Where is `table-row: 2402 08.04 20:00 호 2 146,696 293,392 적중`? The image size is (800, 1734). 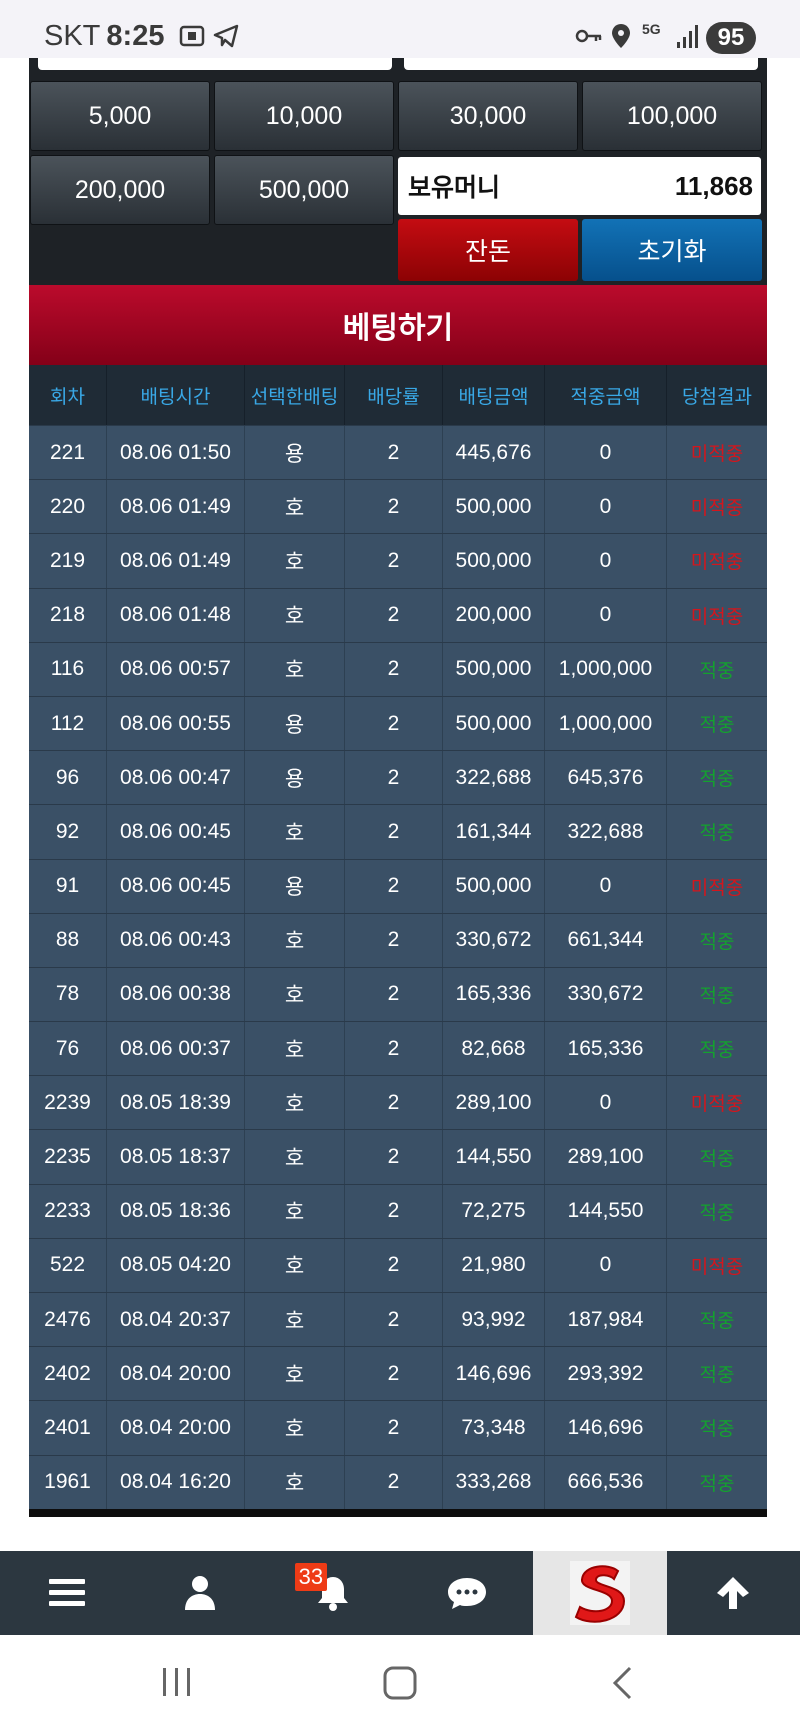
table-row: 2402 08.04 20:00 호 2 146,696 293,392 적중 is located at coordinates (398, 1373).